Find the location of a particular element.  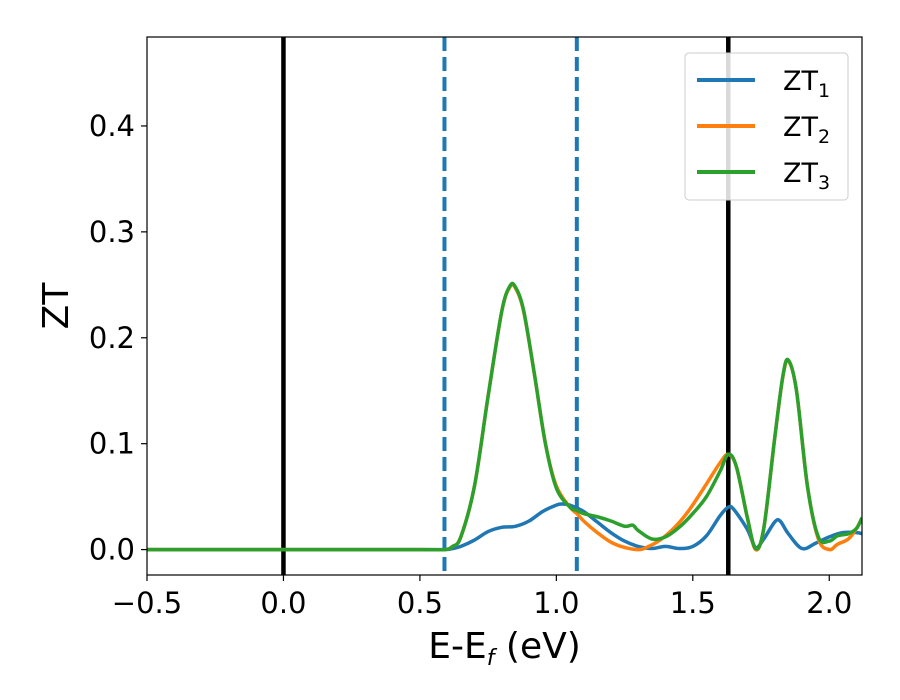

x-tick-label: 0.5 is located at coordinates (420, 603).